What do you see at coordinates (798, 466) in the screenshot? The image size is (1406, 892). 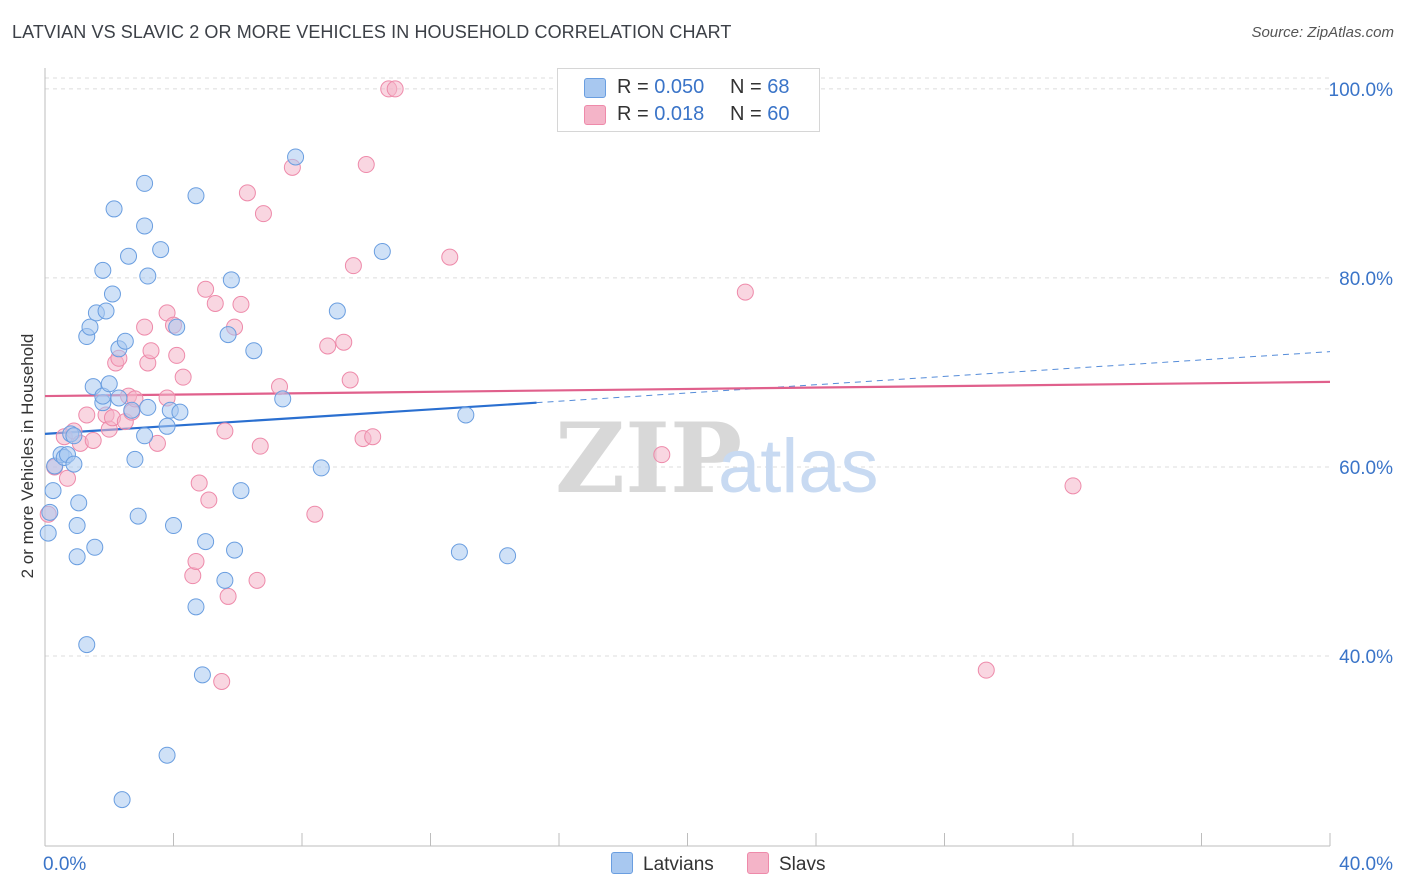 I see `watermark-atlas: atlas` at bounding box center [798, 466].